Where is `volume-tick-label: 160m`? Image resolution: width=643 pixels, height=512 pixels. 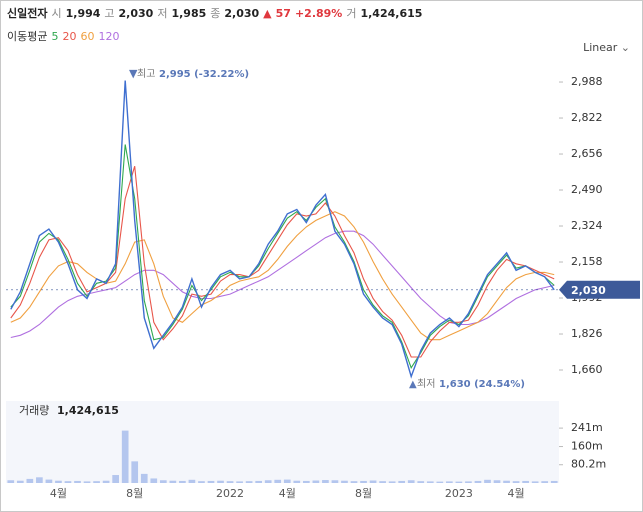
volume-tick-label: 160m is located at coordinates (587, 446).